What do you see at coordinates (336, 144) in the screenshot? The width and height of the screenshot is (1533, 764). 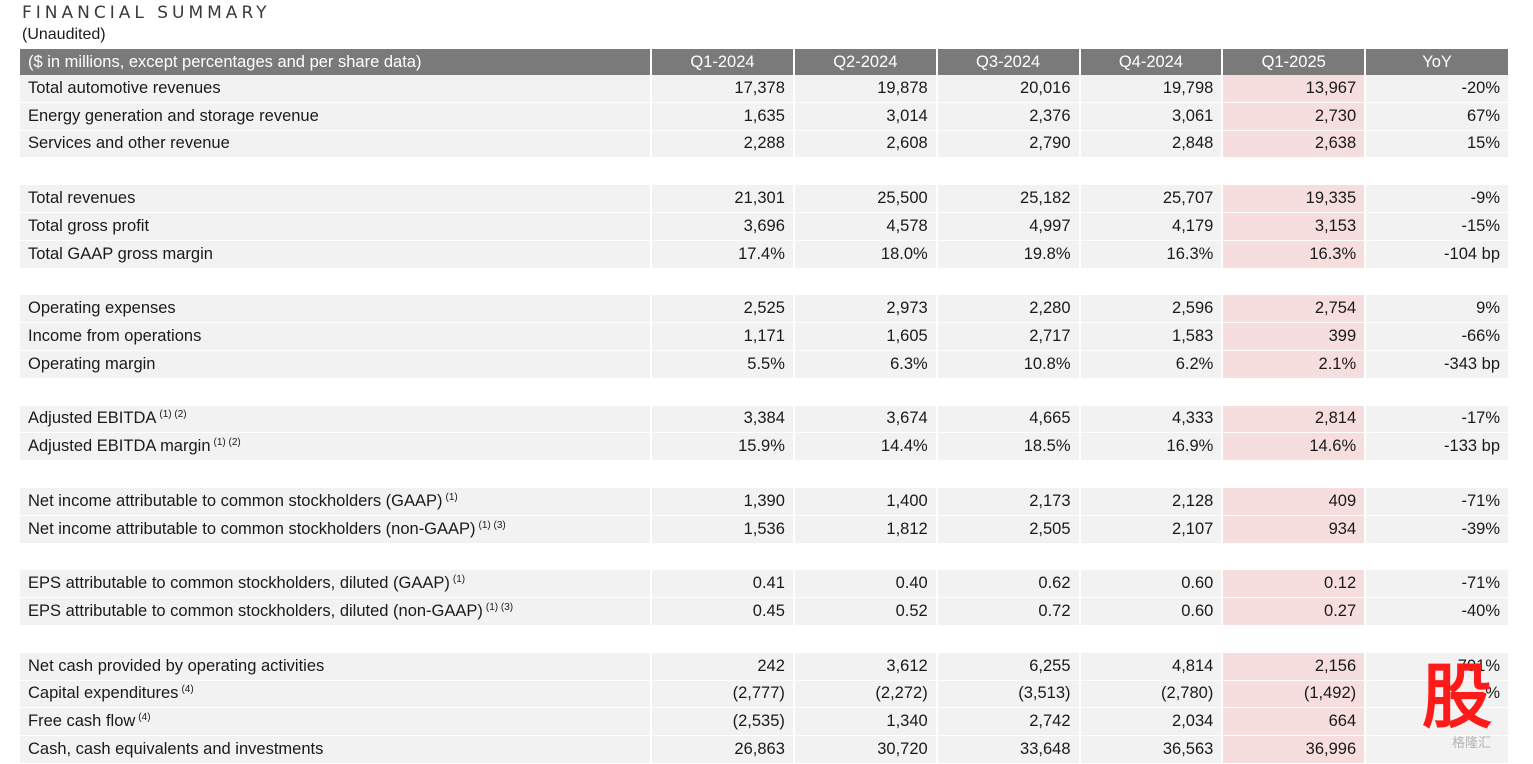 I see `row-label: Services and other revenue` at bounding box center [336, 144].